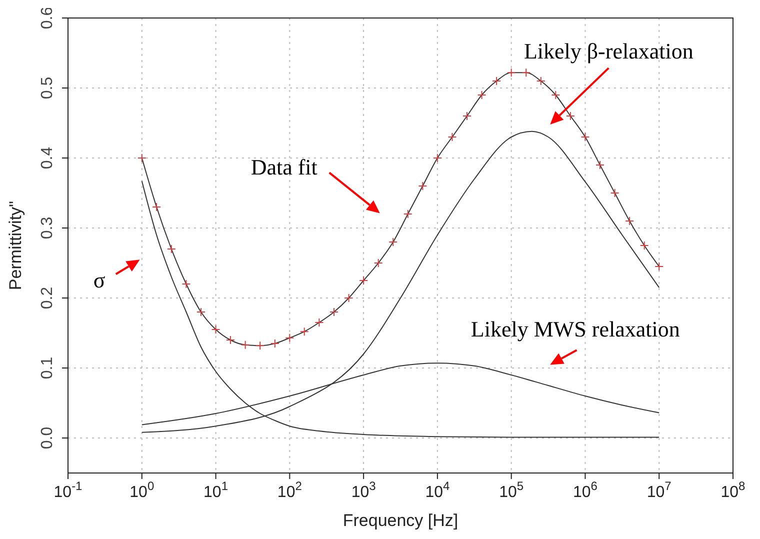  What do you see at coordinates (609, 51) in the screenshot?
I see `annotation: Likely β-relaxation` at bounding box center [609, 51].